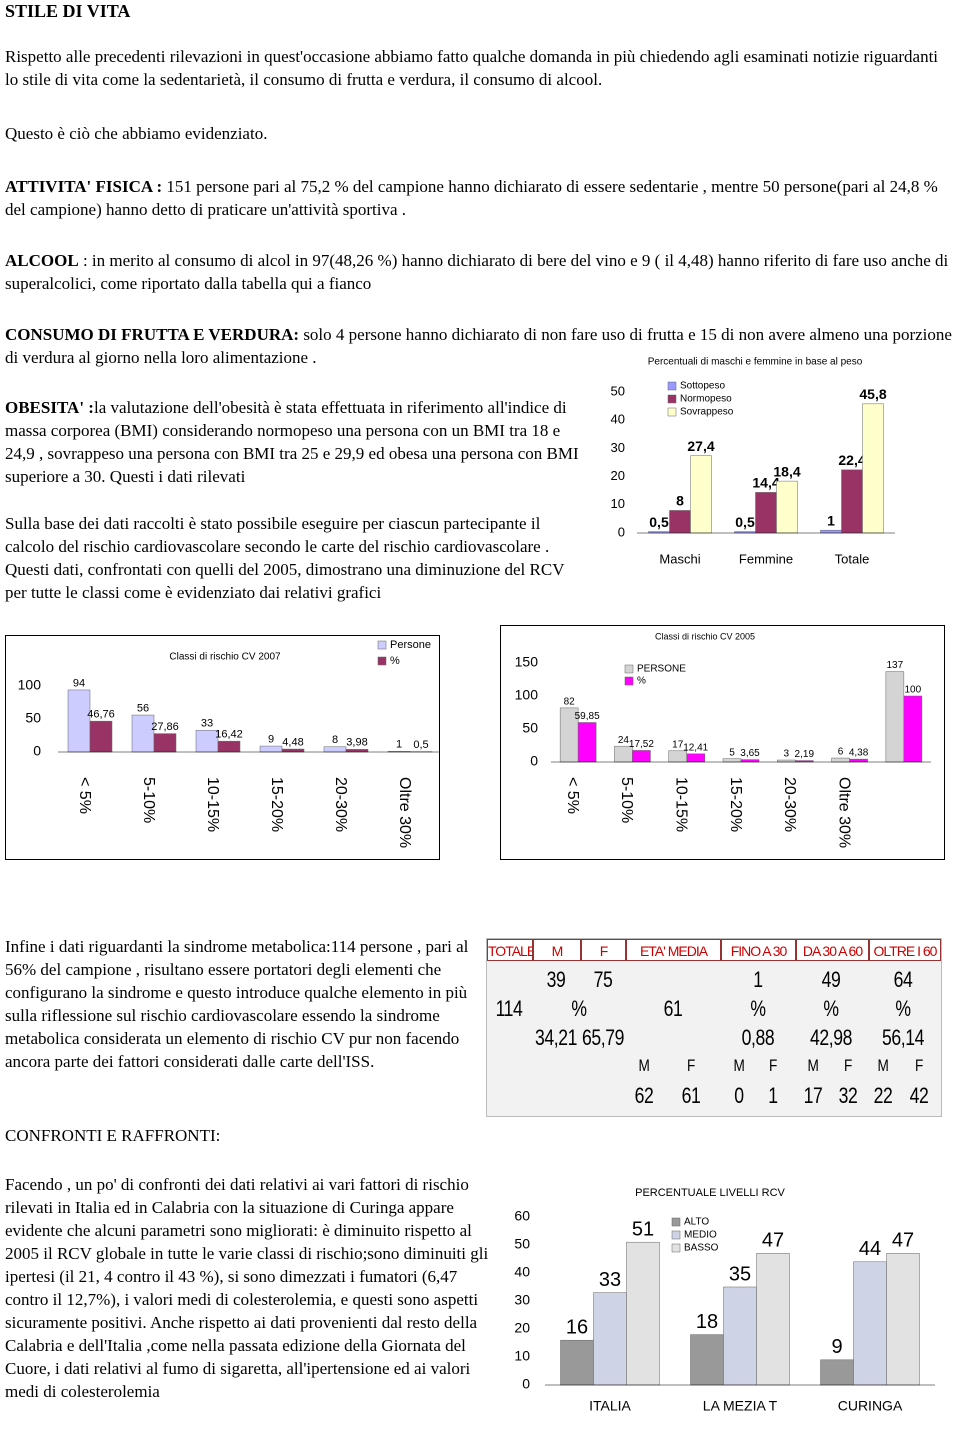 This screenshot has height=1432, width=960. Describe the element at coordinates (30, 685) in the screenshot. I see `y-tick-label: 100` at that location.